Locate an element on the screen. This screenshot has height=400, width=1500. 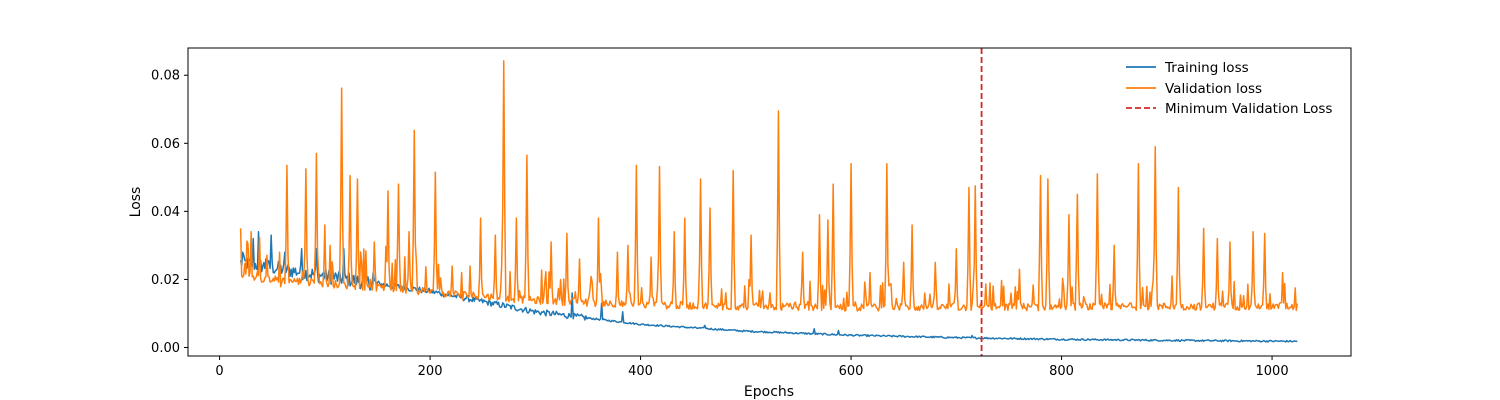
x-tick-label: 400 is located at coordinates (640, 371).